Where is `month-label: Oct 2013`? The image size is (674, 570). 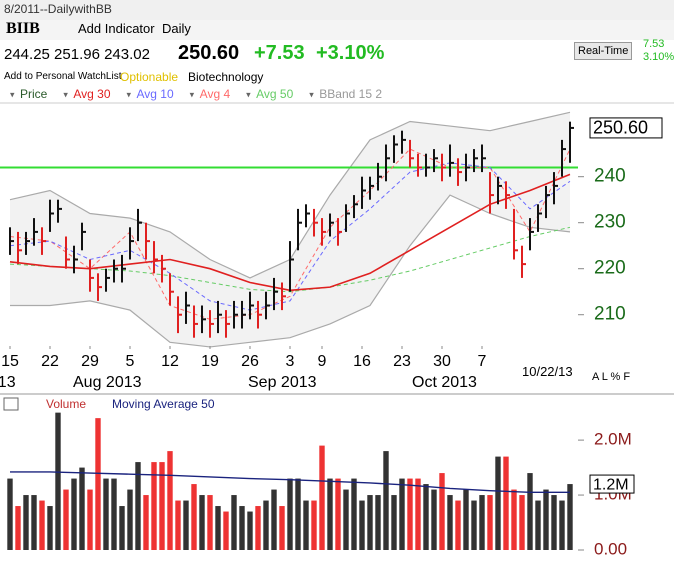 month-label: Oct 2013 is located at coordinates (444, 382).